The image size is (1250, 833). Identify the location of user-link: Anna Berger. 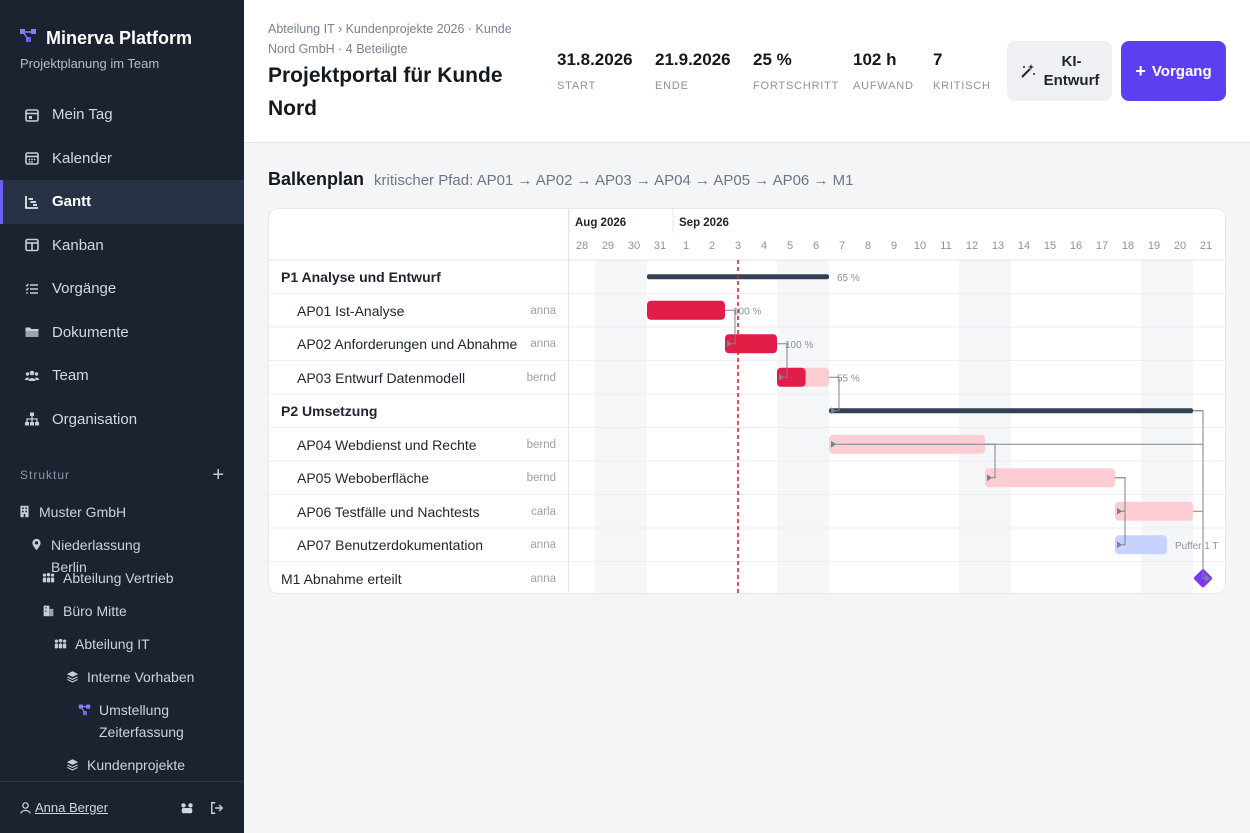
(64, 807).